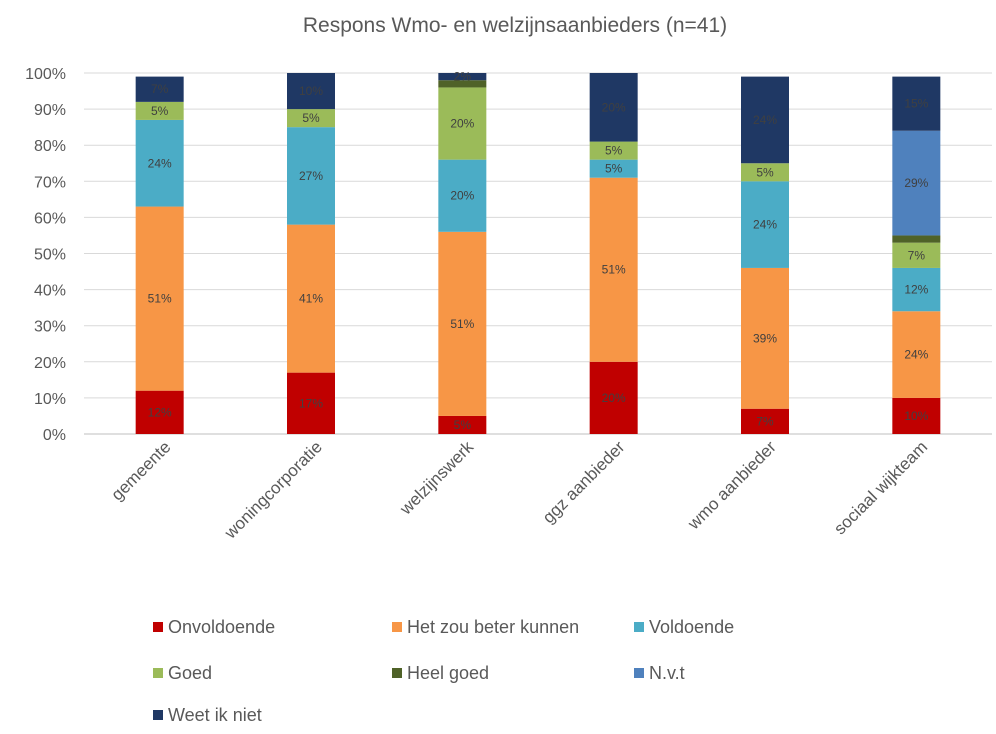 The height and width of the screenshot is (734, 996). Describe the element at coordinates (50, 291) in the screenshot. I see `y-tick-label: 40%` at that location.